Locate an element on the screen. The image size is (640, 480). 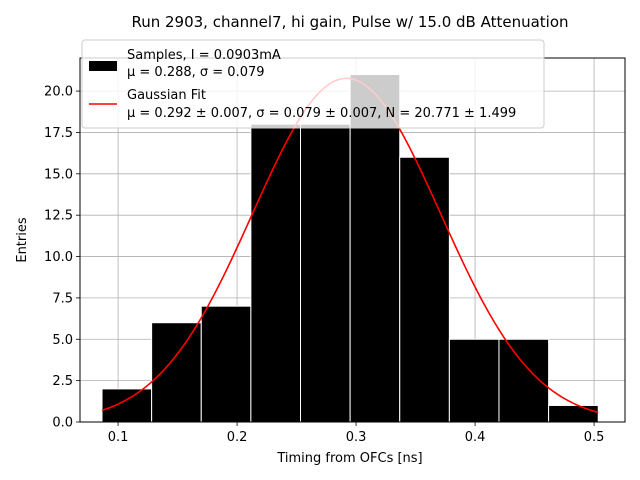
x-tick-label: 0.3 is located at coordinates (356, 437).